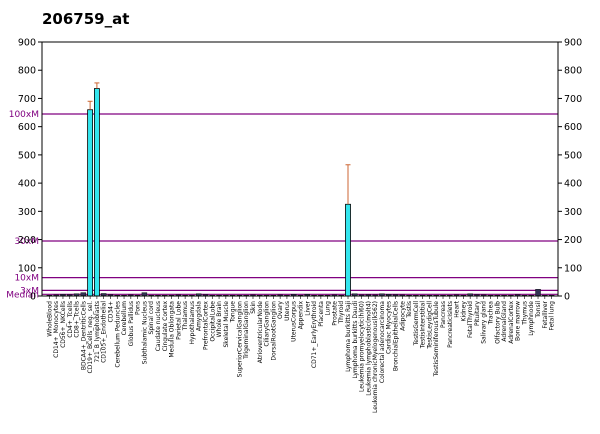 This screenshot has height=434, width=600. What do you see at coordinates (497, 322) in the screenshot?
I see `x-tick-label: Olfactory Bulb` at bounding box center [497, 322].